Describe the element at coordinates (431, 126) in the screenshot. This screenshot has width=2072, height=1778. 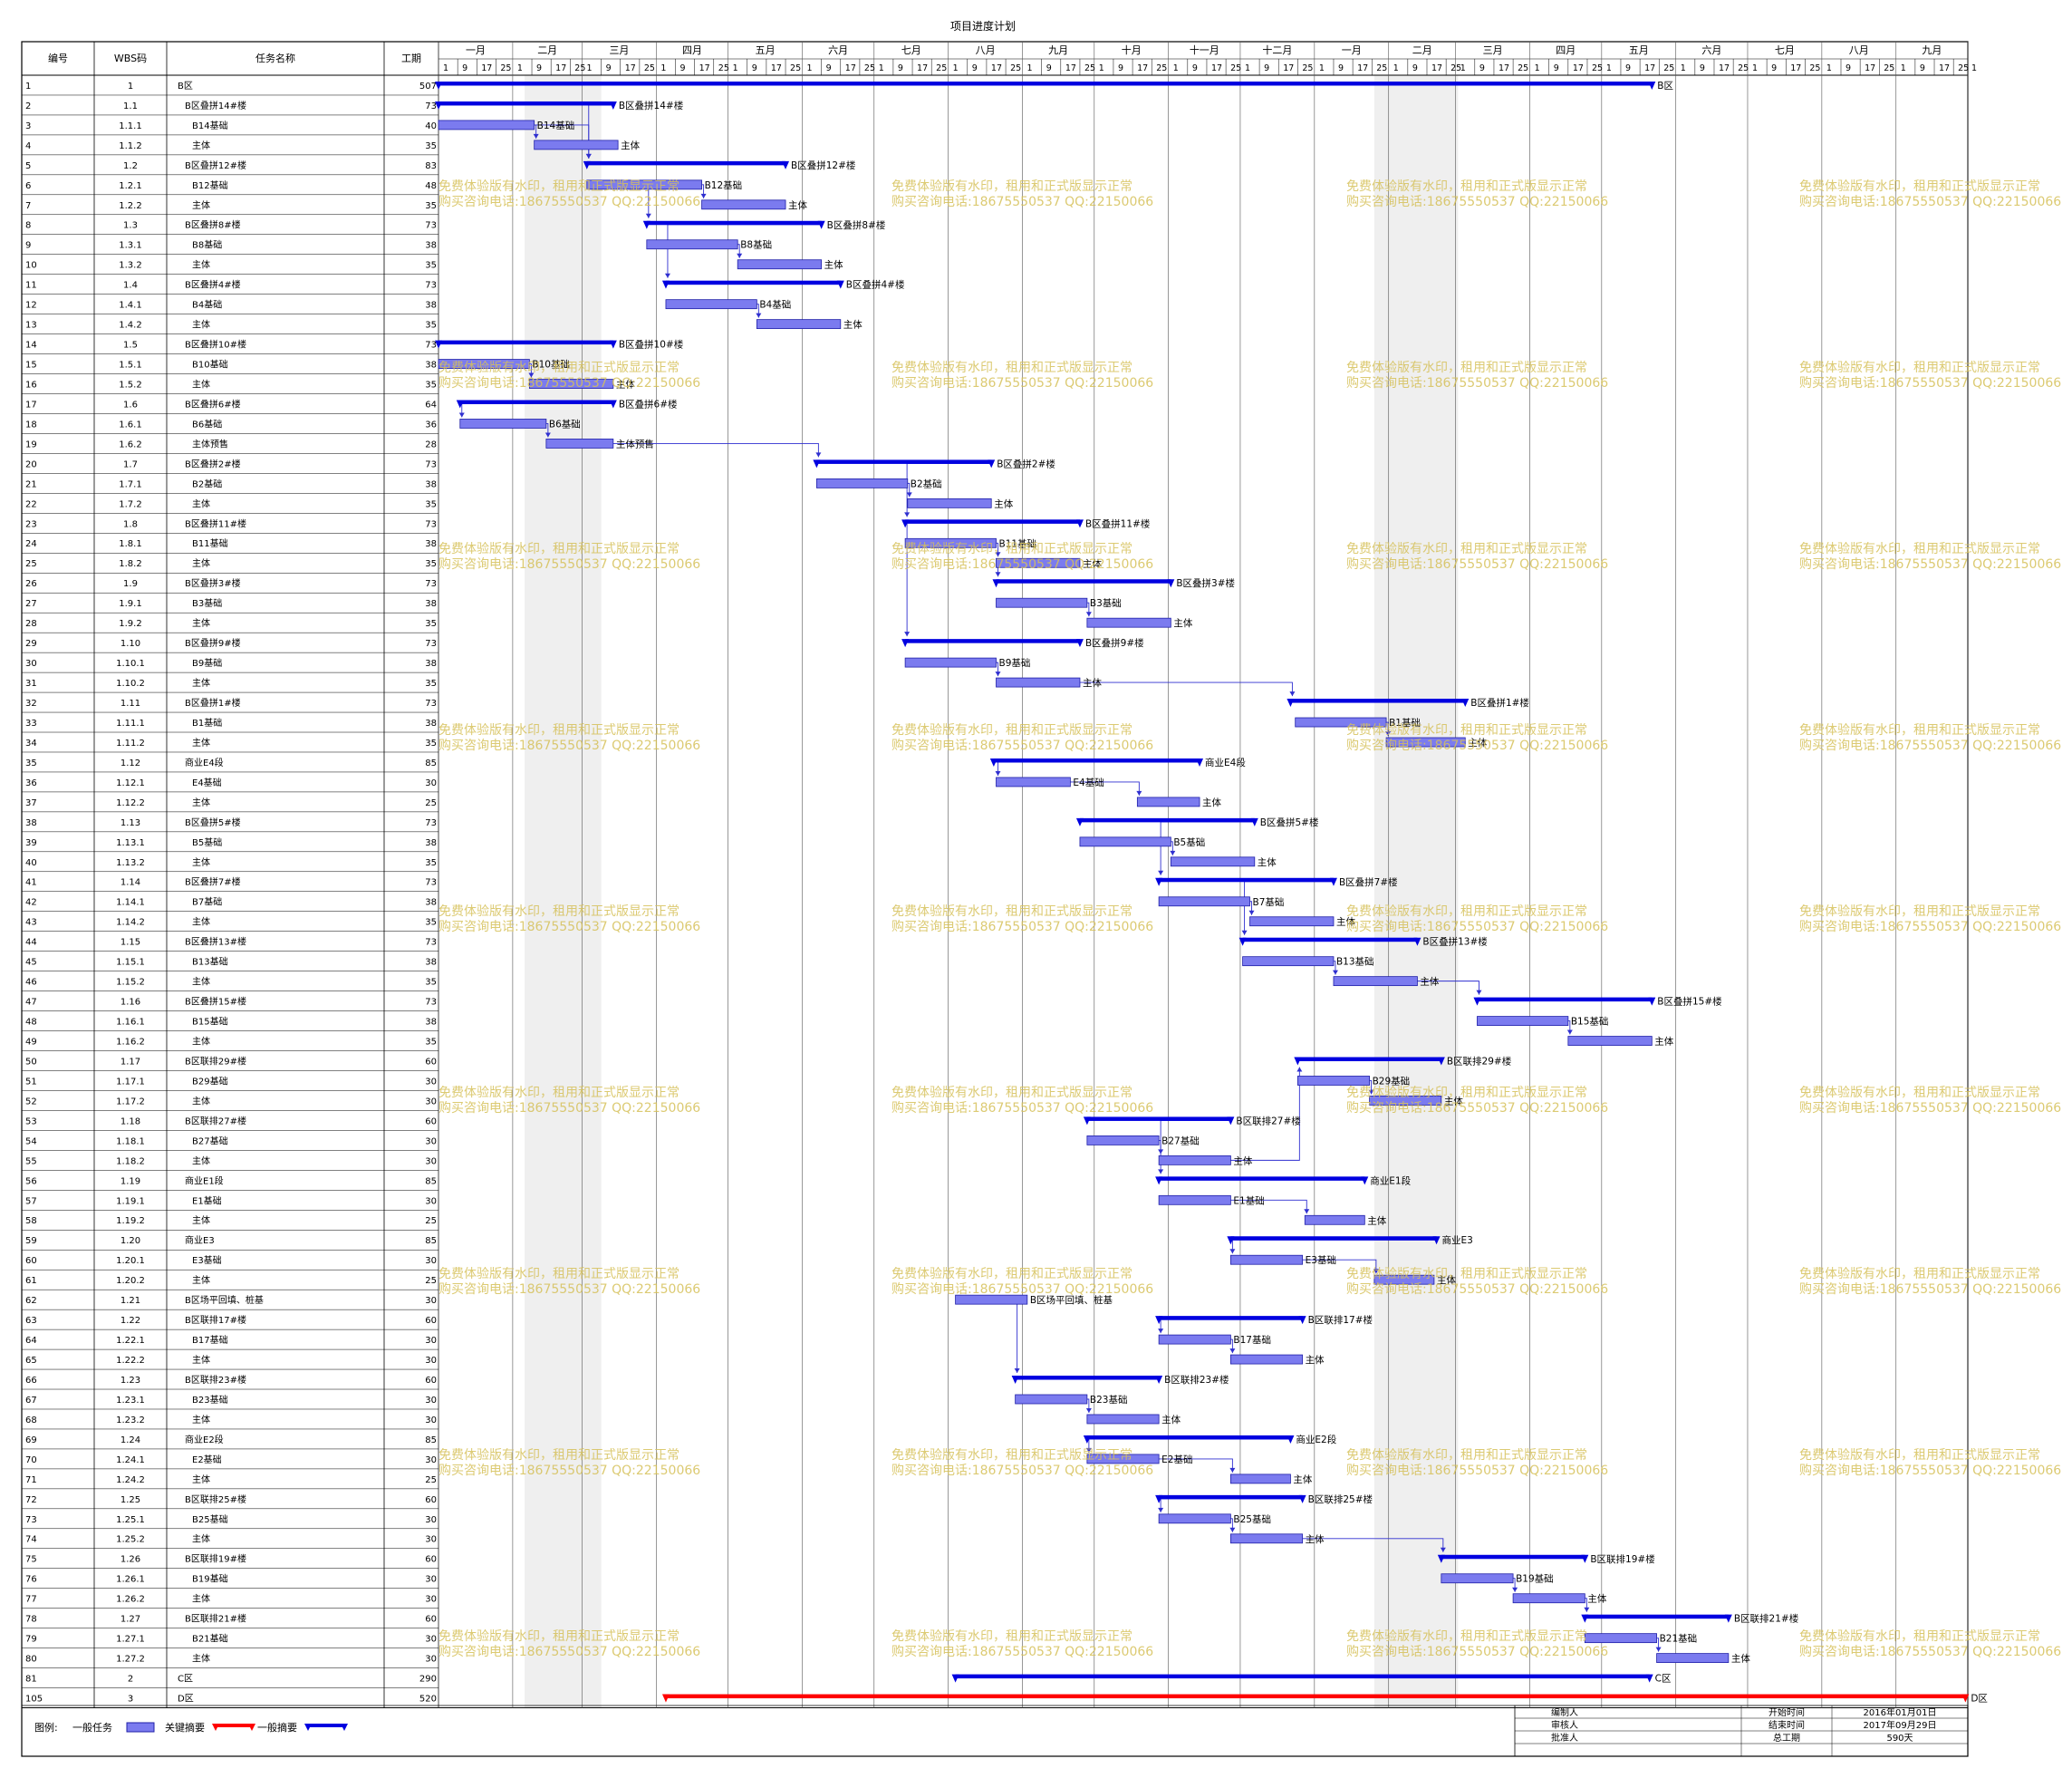
I see `task-duration: 40` at that location.